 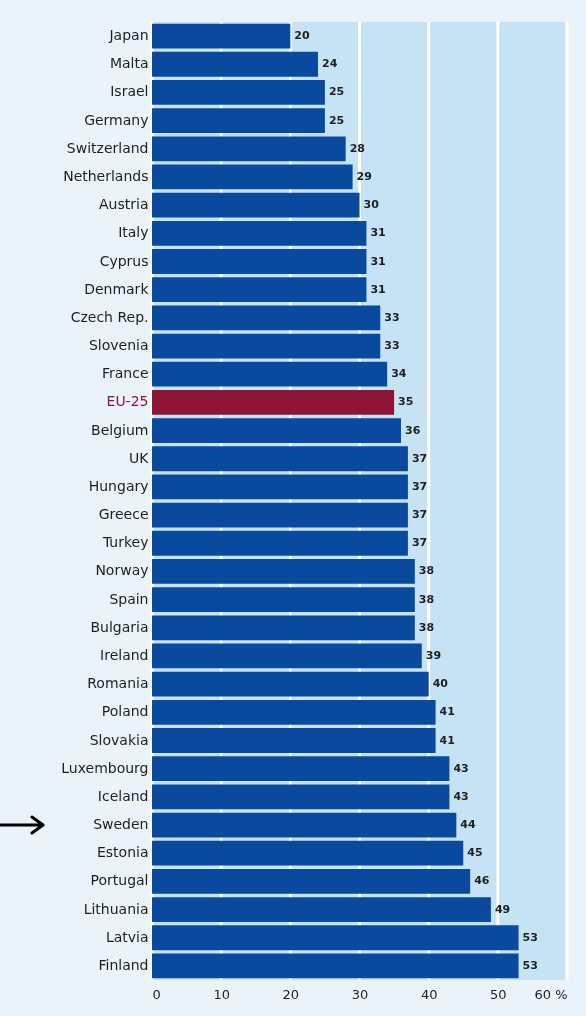 What do you see at coordinates (360, 994) in the screenshot?
I see `x-tick-label: 30` at bounding box center [360, 994].